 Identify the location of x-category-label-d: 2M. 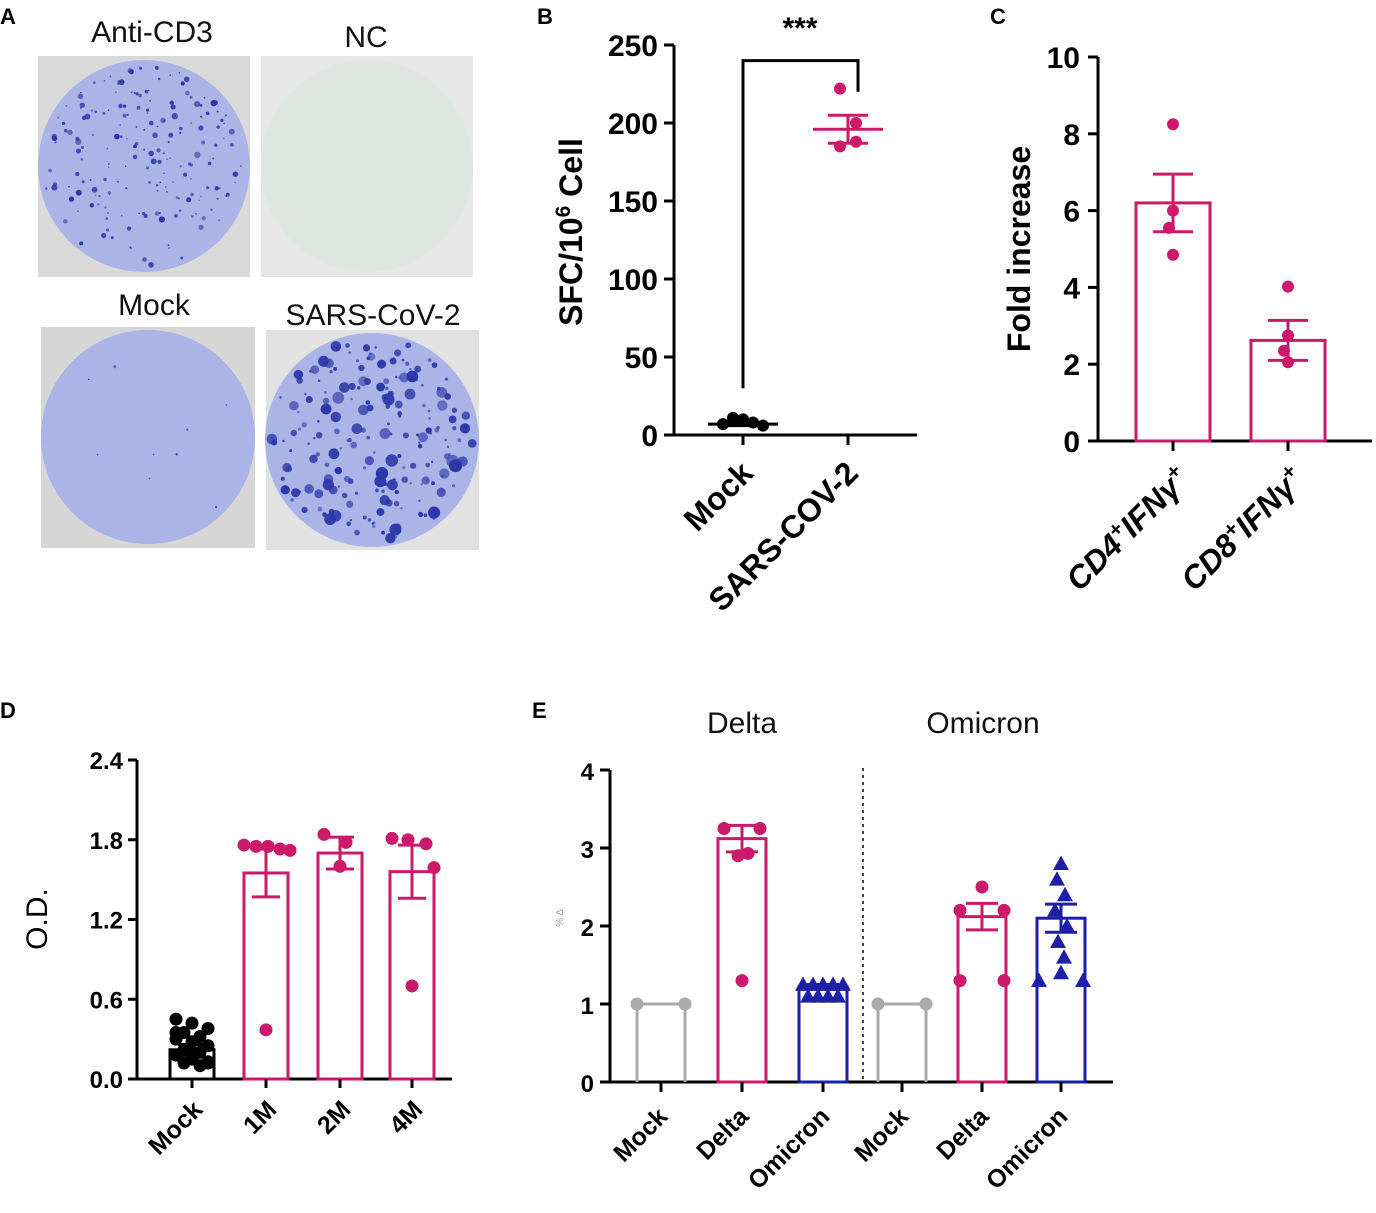
(334, 1117).